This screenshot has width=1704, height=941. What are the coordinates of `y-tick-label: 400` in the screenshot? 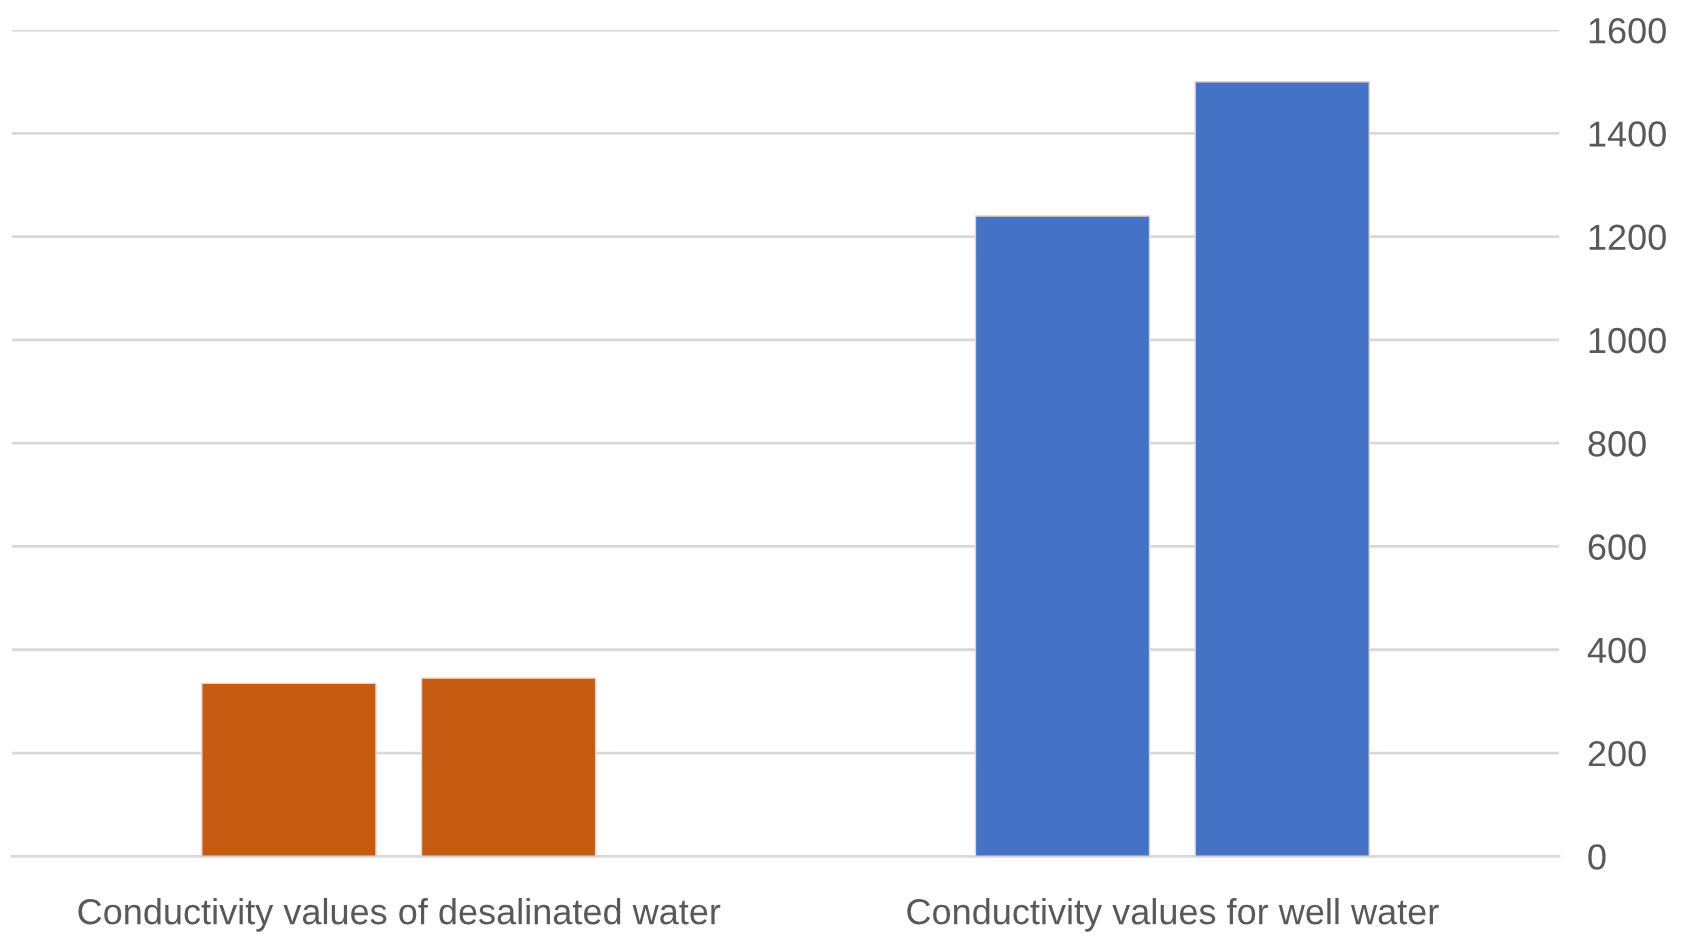 It's located at (1616, 650).